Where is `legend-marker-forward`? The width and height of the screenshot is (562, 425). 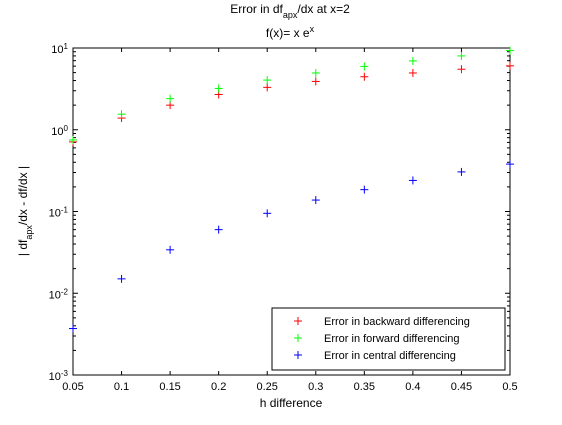
legend-marker-forward is located at coordinates (298, 338).